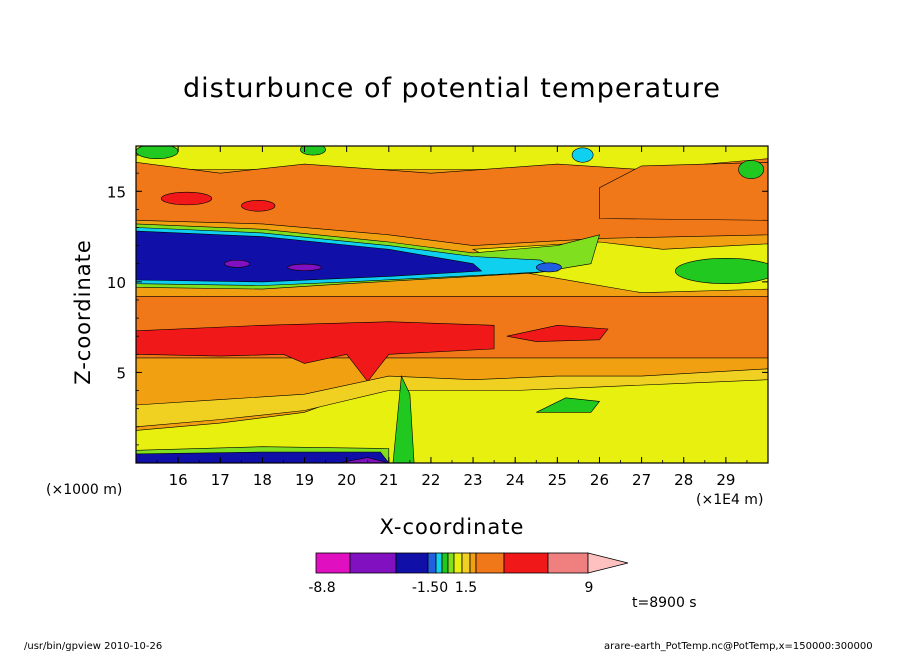 The image size is (904, 654). Describe the element at coordinates (93, 646) in the screenshot. I see `footer-left: /usr/bin/gpview 2010-10-26` at that location.